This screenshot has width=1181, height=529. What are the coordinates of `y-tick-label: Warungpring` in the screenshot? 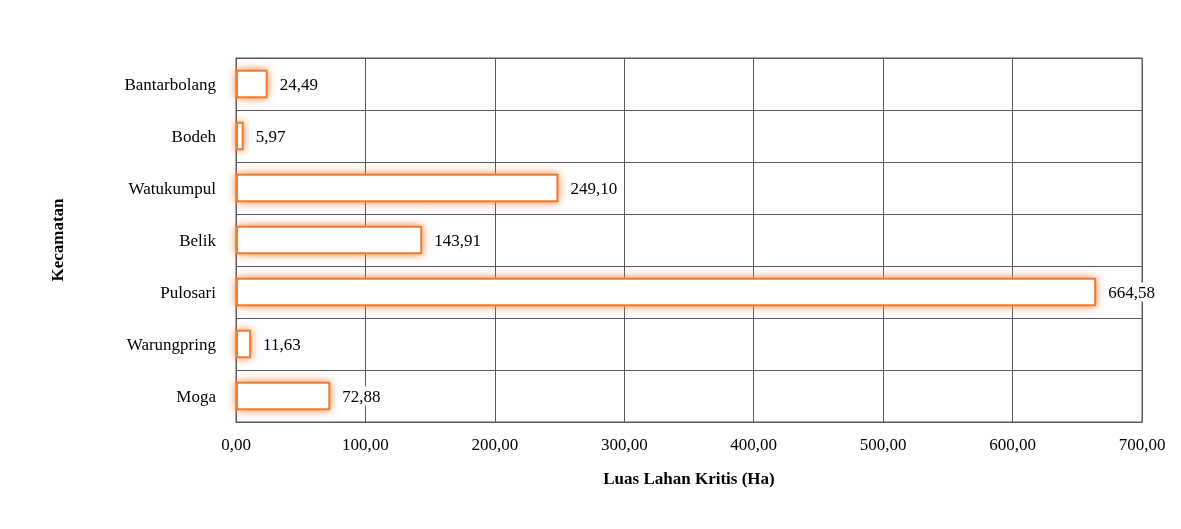 It's located at (171, 344).